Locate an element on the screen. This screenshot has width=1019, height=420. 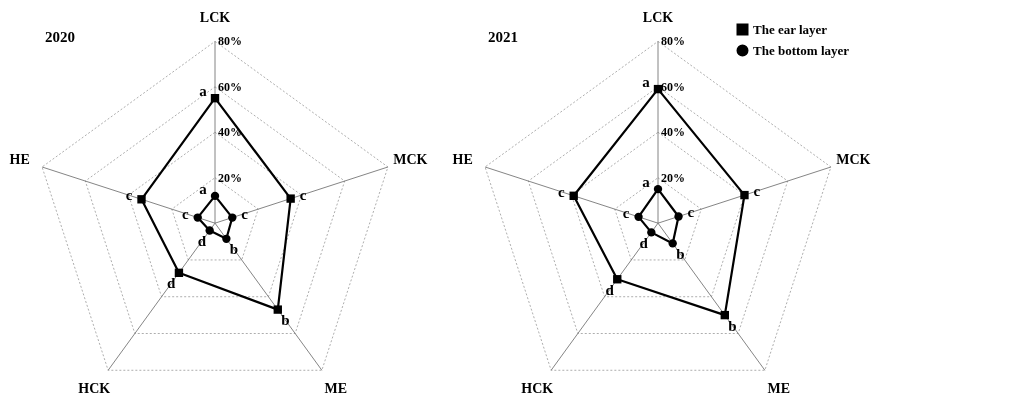
text: 2021 is located at coordinates (503, 37).